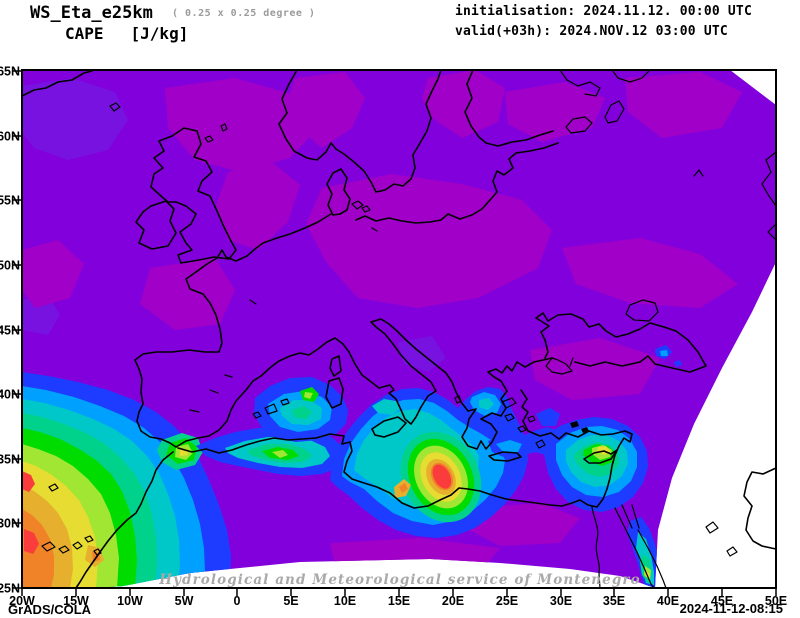 This screenshot has height=618, width=800. What do you see at coordinates (591, 31) in the screenshot?
I see `valid-line: valid(+03h): 2024.NOV.12 03:00 UTC` at bounding box center [591, 31].